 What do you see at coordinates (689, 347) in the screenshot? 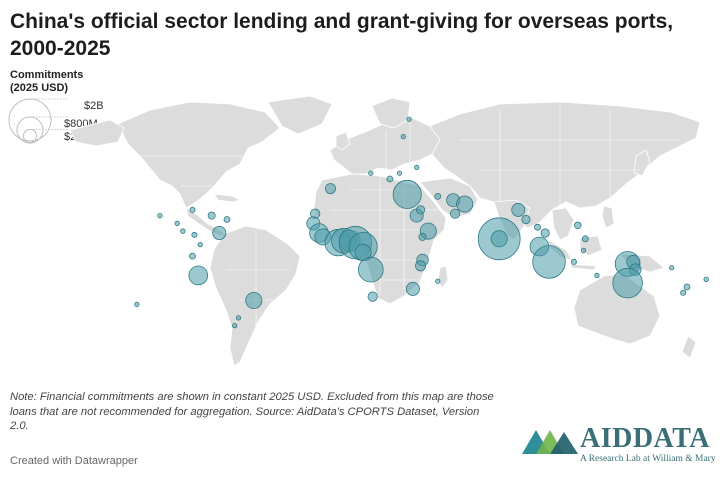
I see `land-new-zealand` at bounding box center [689, 347].